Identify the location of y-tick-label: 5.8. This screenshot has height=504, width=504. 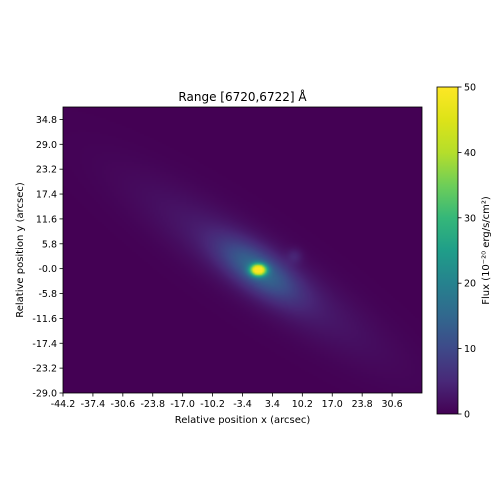
(49, 244).